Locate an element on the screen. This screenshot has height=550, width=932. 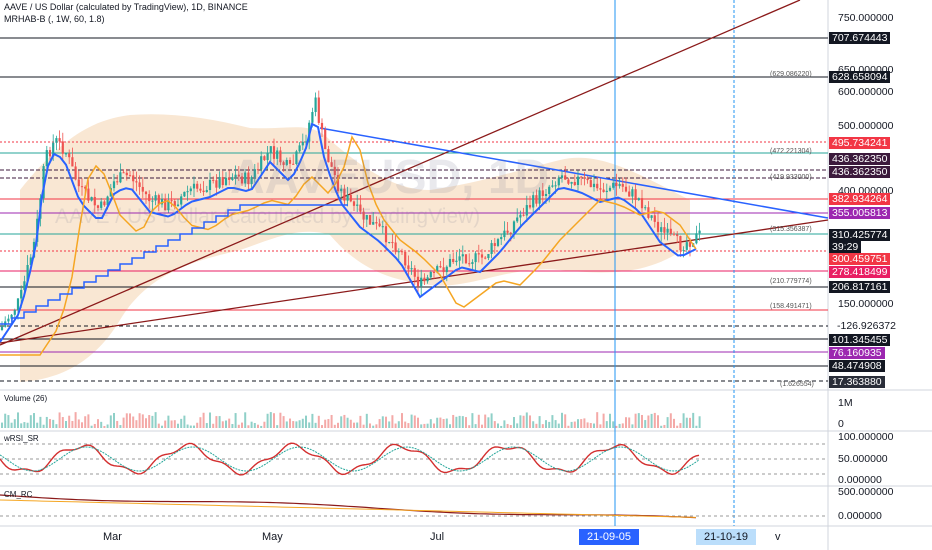
volume-pane-title: Volume (26) is located at coordinates (26, 398).